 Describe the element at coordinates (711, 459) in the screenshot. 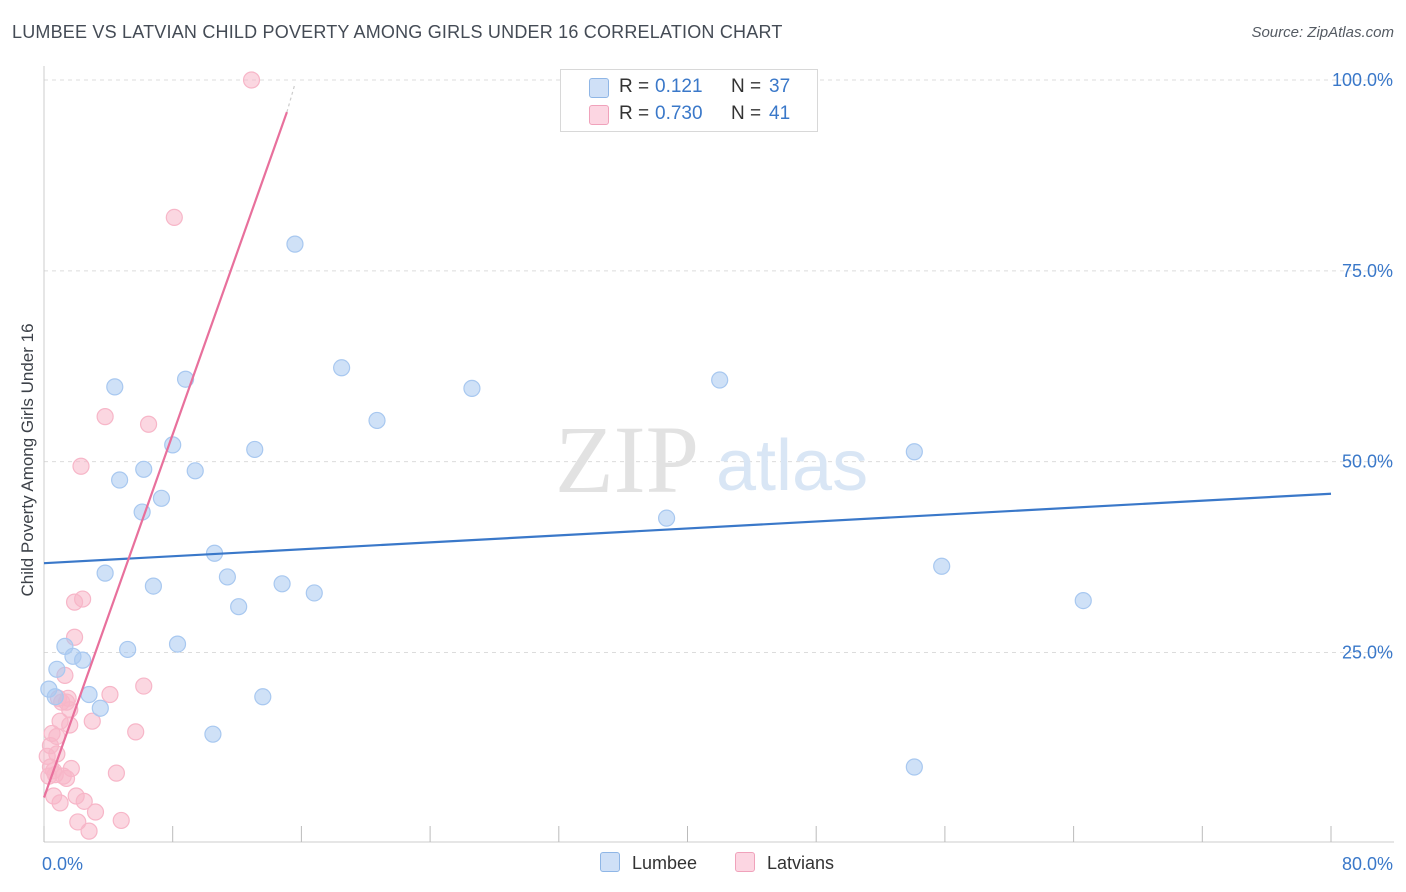

I see `watermark: ZIP atlas` at that location.